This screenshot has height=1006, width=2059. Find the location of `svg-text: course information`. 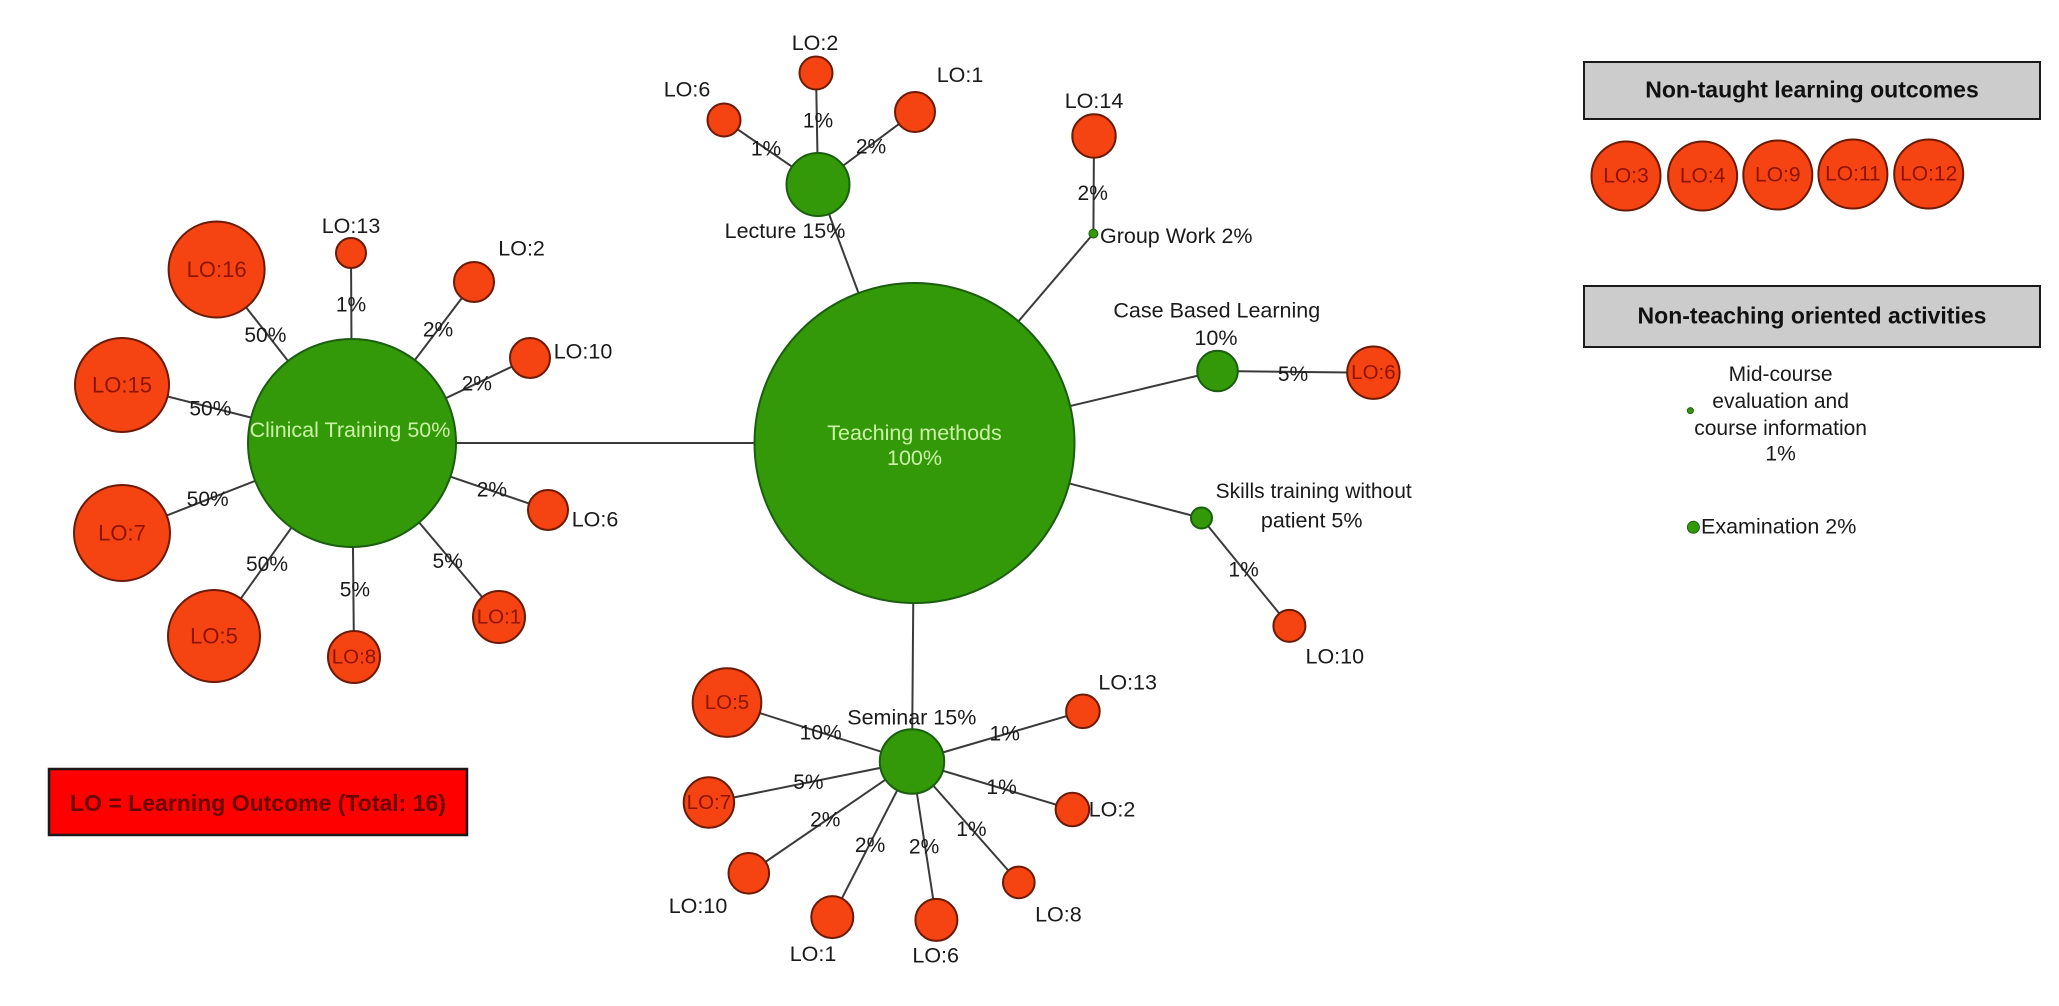

svg-text: course information is located at coordinates (1780, 428).